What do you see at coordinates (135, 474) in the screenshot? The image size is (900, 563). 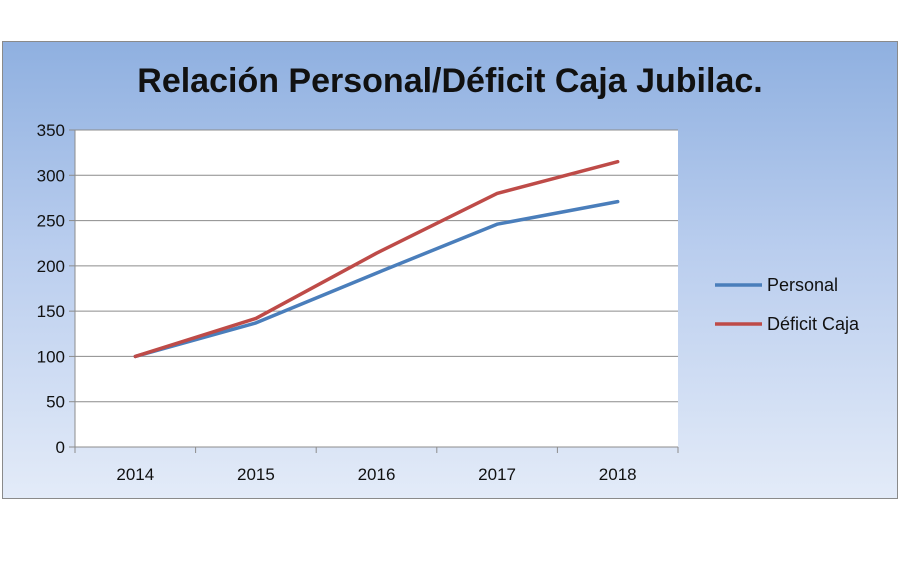 I see `x-tick-label: 2014` at bounding box center [135, 474].